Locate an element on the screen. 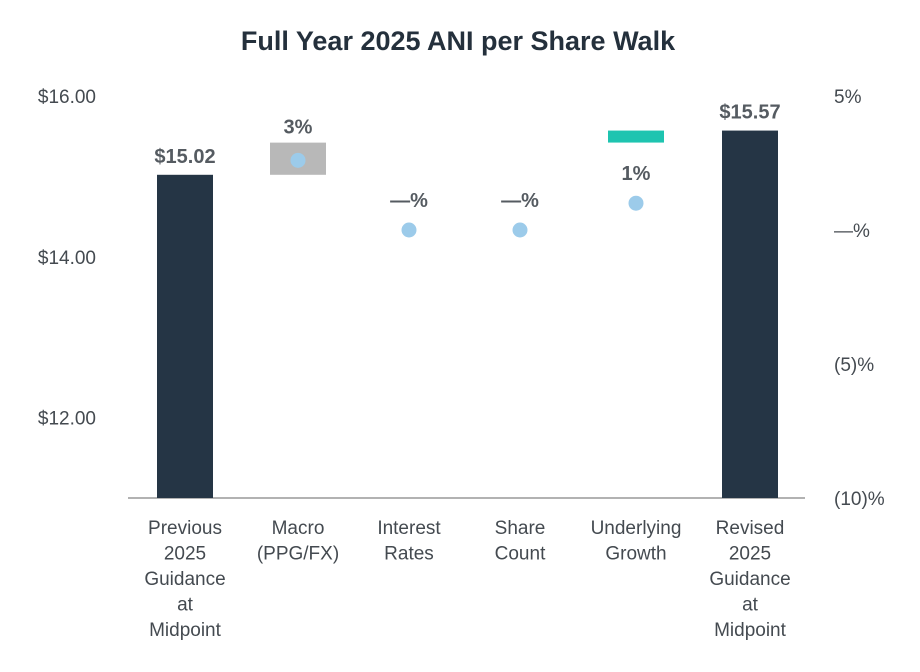 The image size is (920, 672). left-axis-tick-label: $12.00 is located at coordinates (67, 419).